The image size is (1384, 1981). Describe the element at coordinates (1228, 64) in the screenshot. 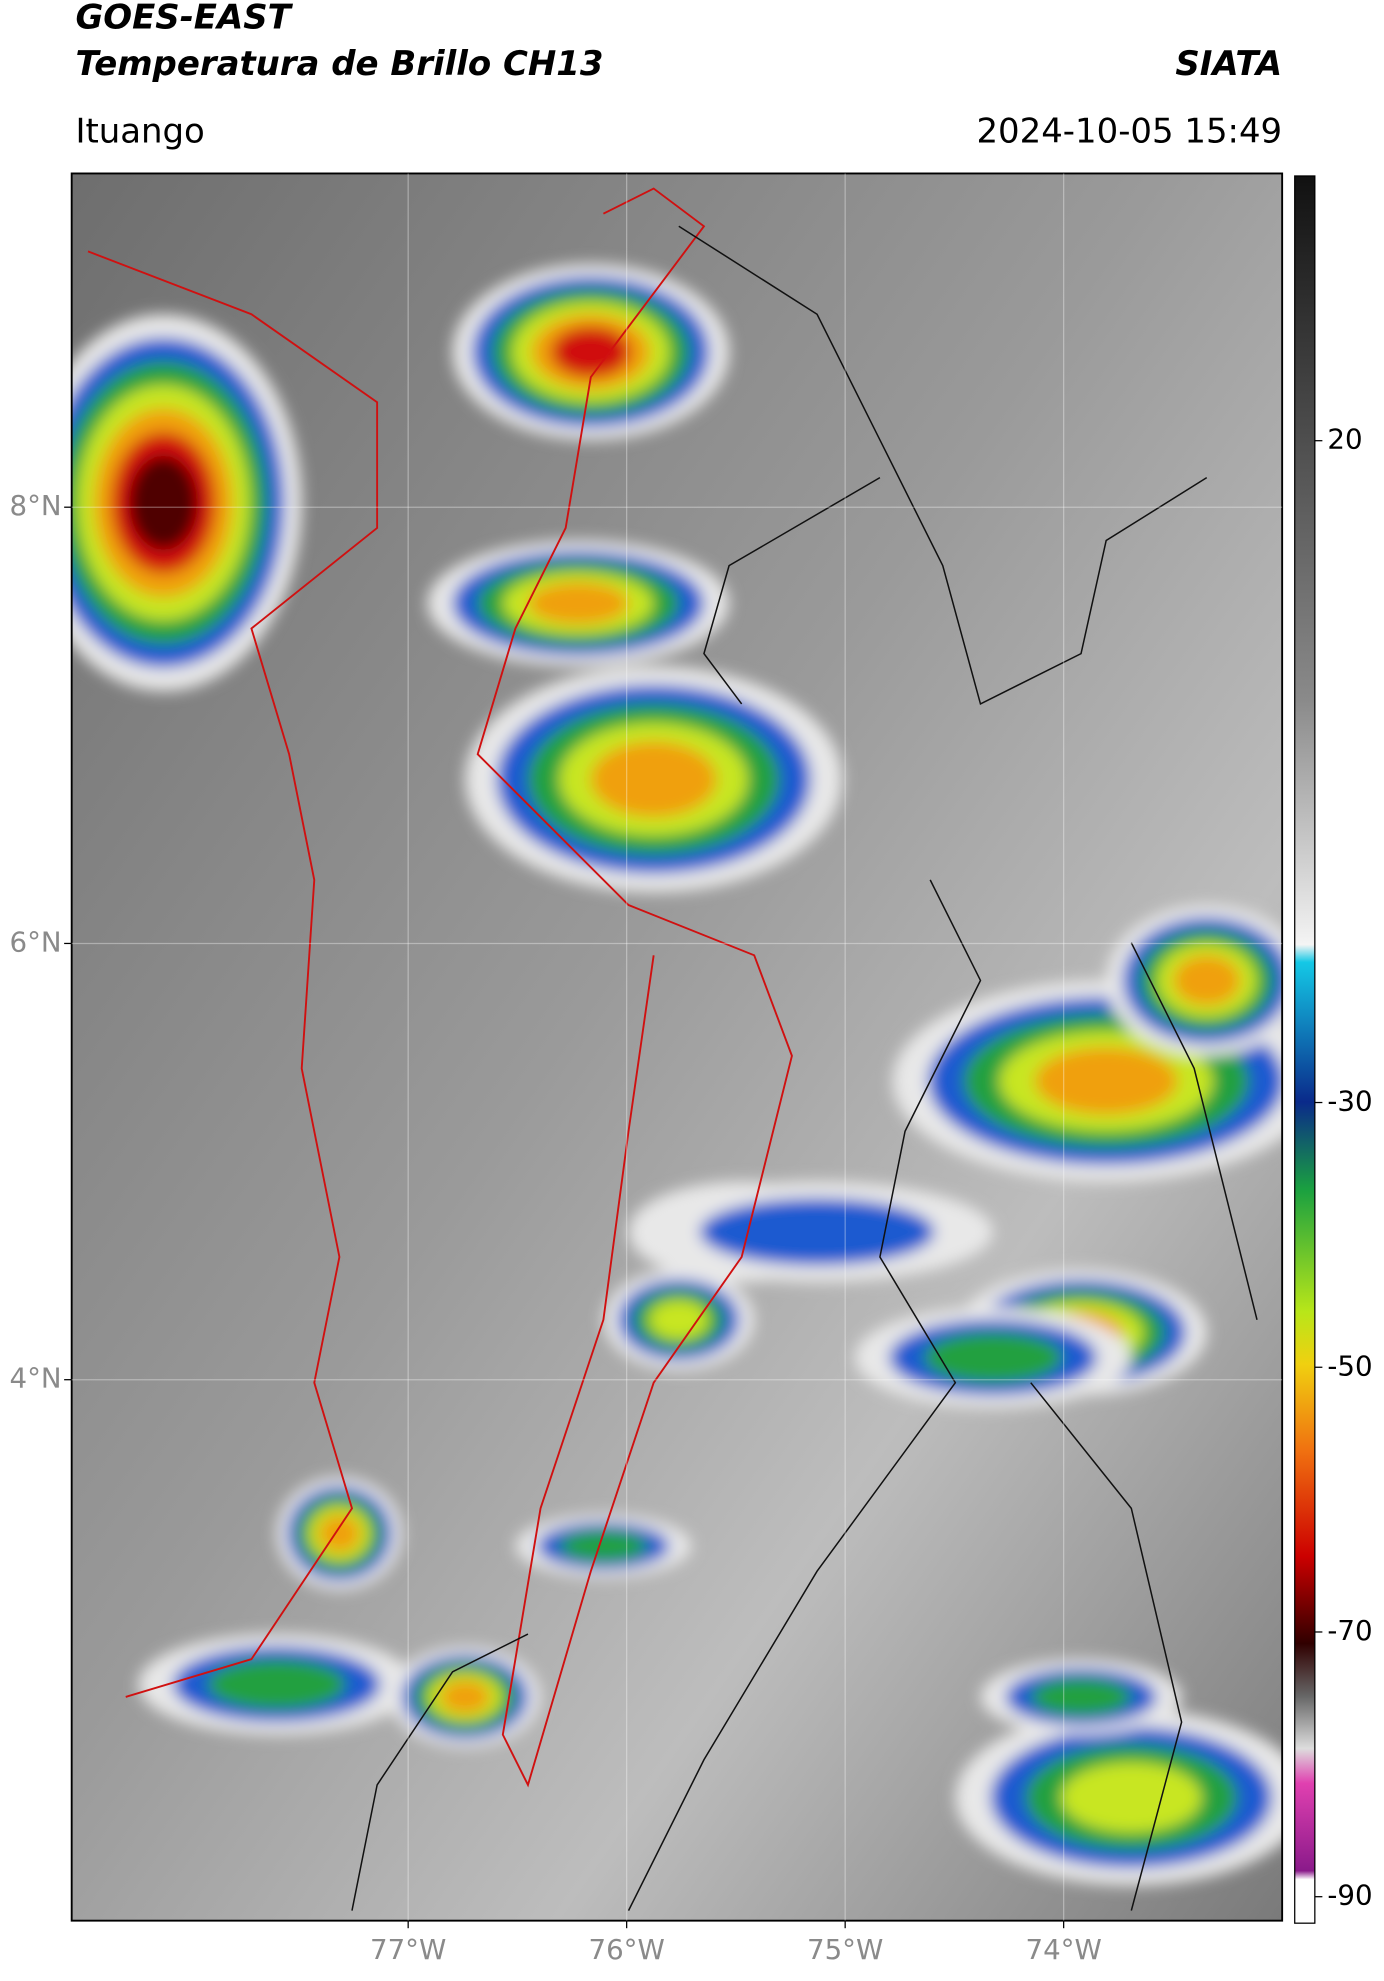

I see `source: SIATA` at that location.